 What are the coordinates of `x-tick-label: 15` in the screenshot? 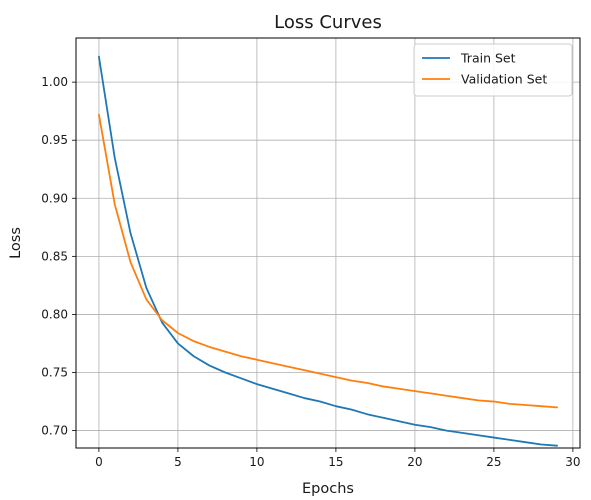 It's located at (335, 462).